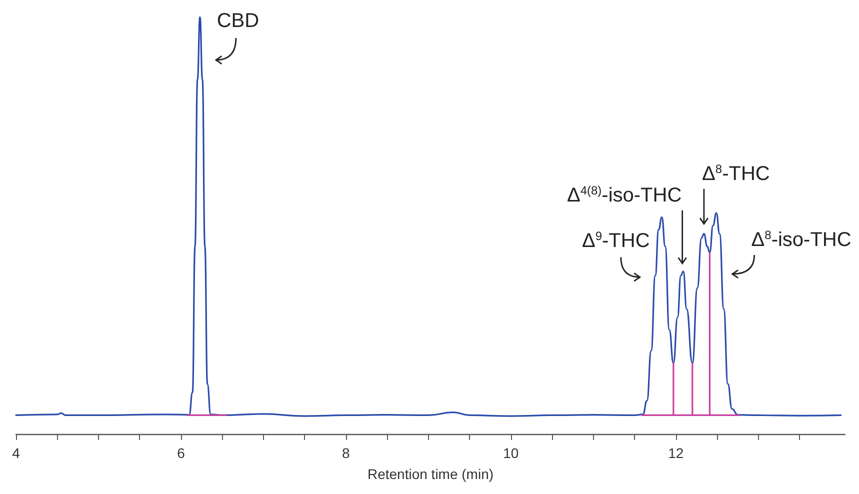  What do you see at coordinates (736, 173) in the screenshot?
I see `annotation: Δ$^{8}$-THC` at bounding box center [736, 173].